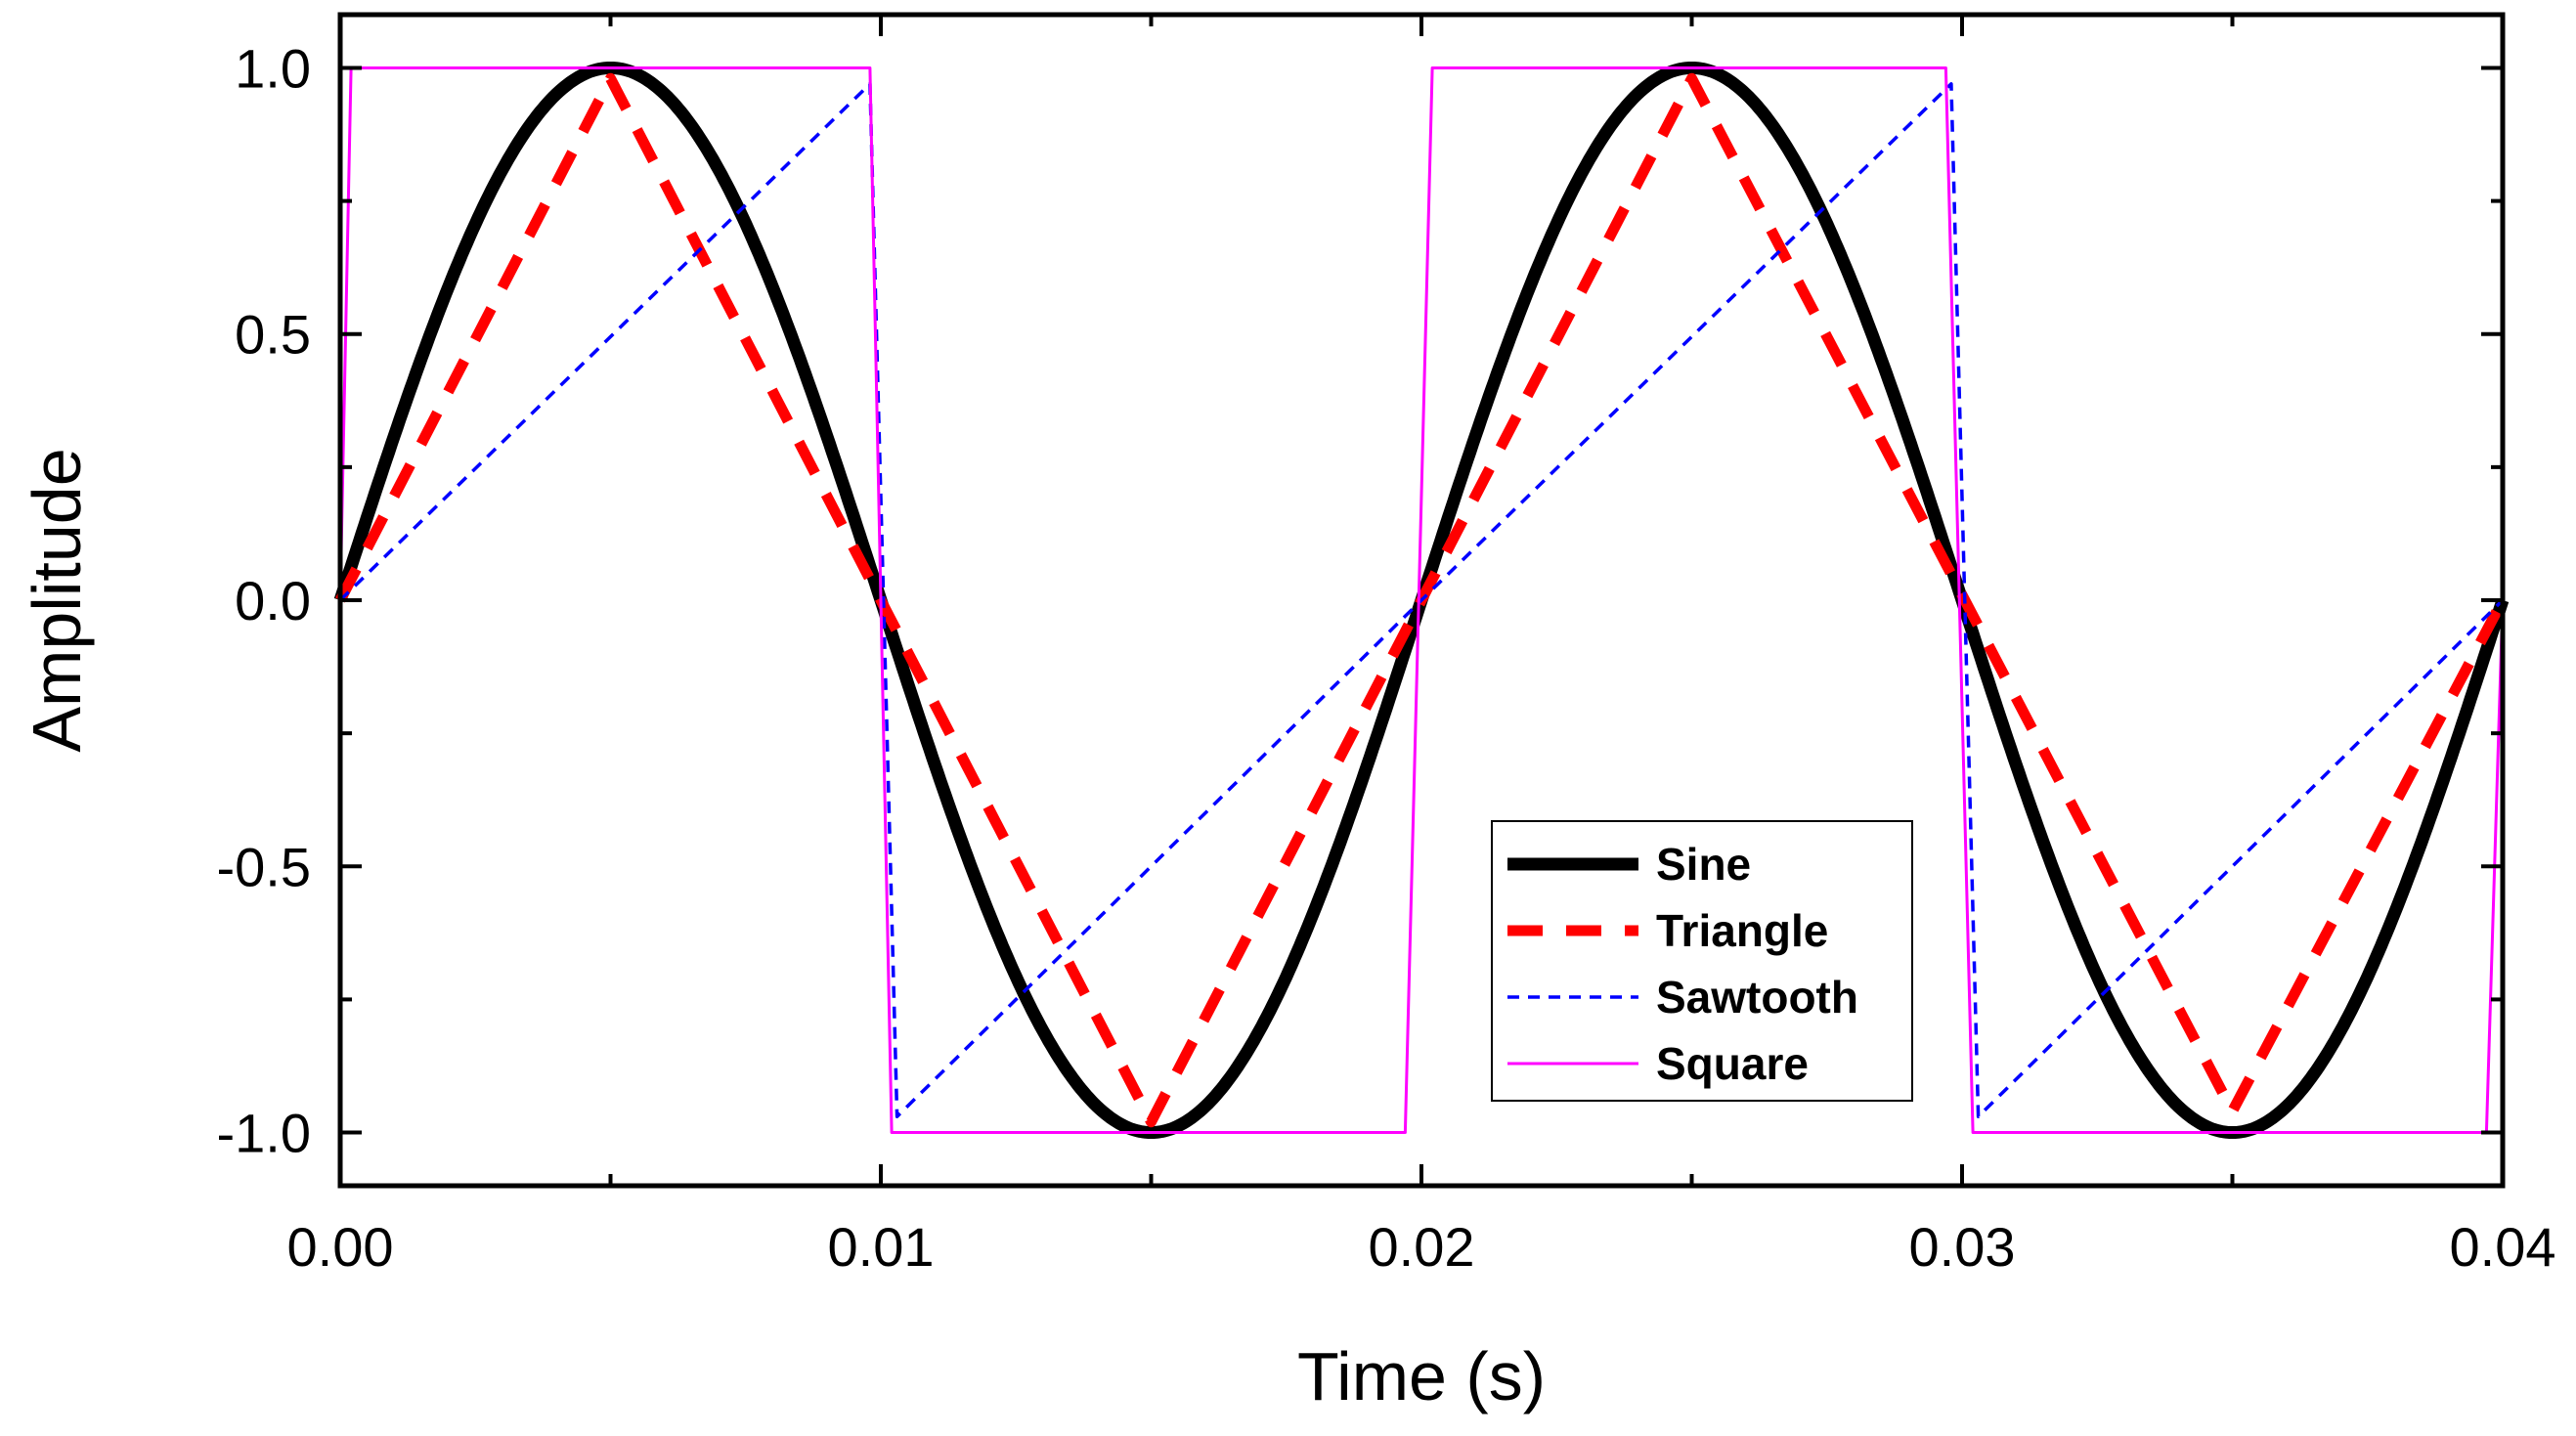 The height and width of the screenshot is (1436, 2576). I want to click on x-tick-label: 0.02, so click(1422, 1247).